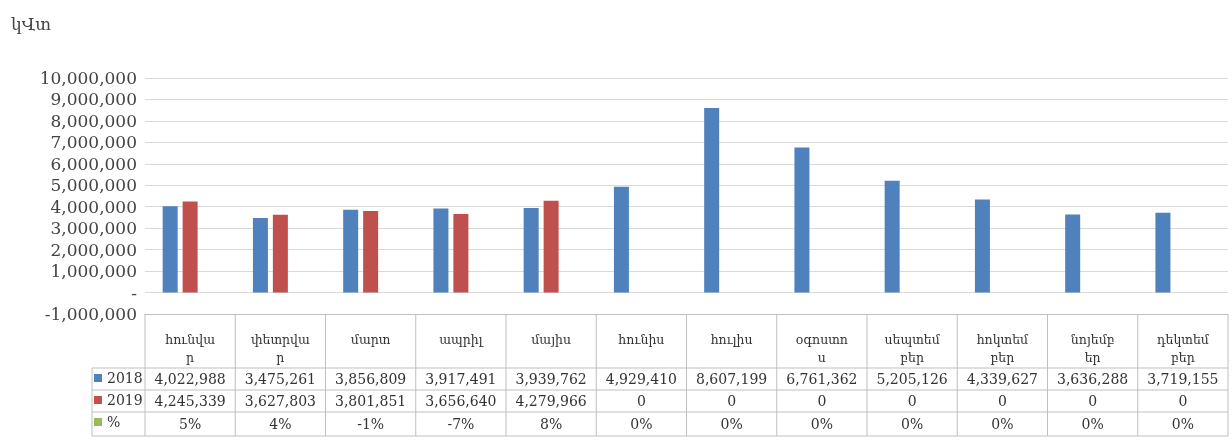  I want to click on y-tick-label: 5,000,000, so click(93, 185).